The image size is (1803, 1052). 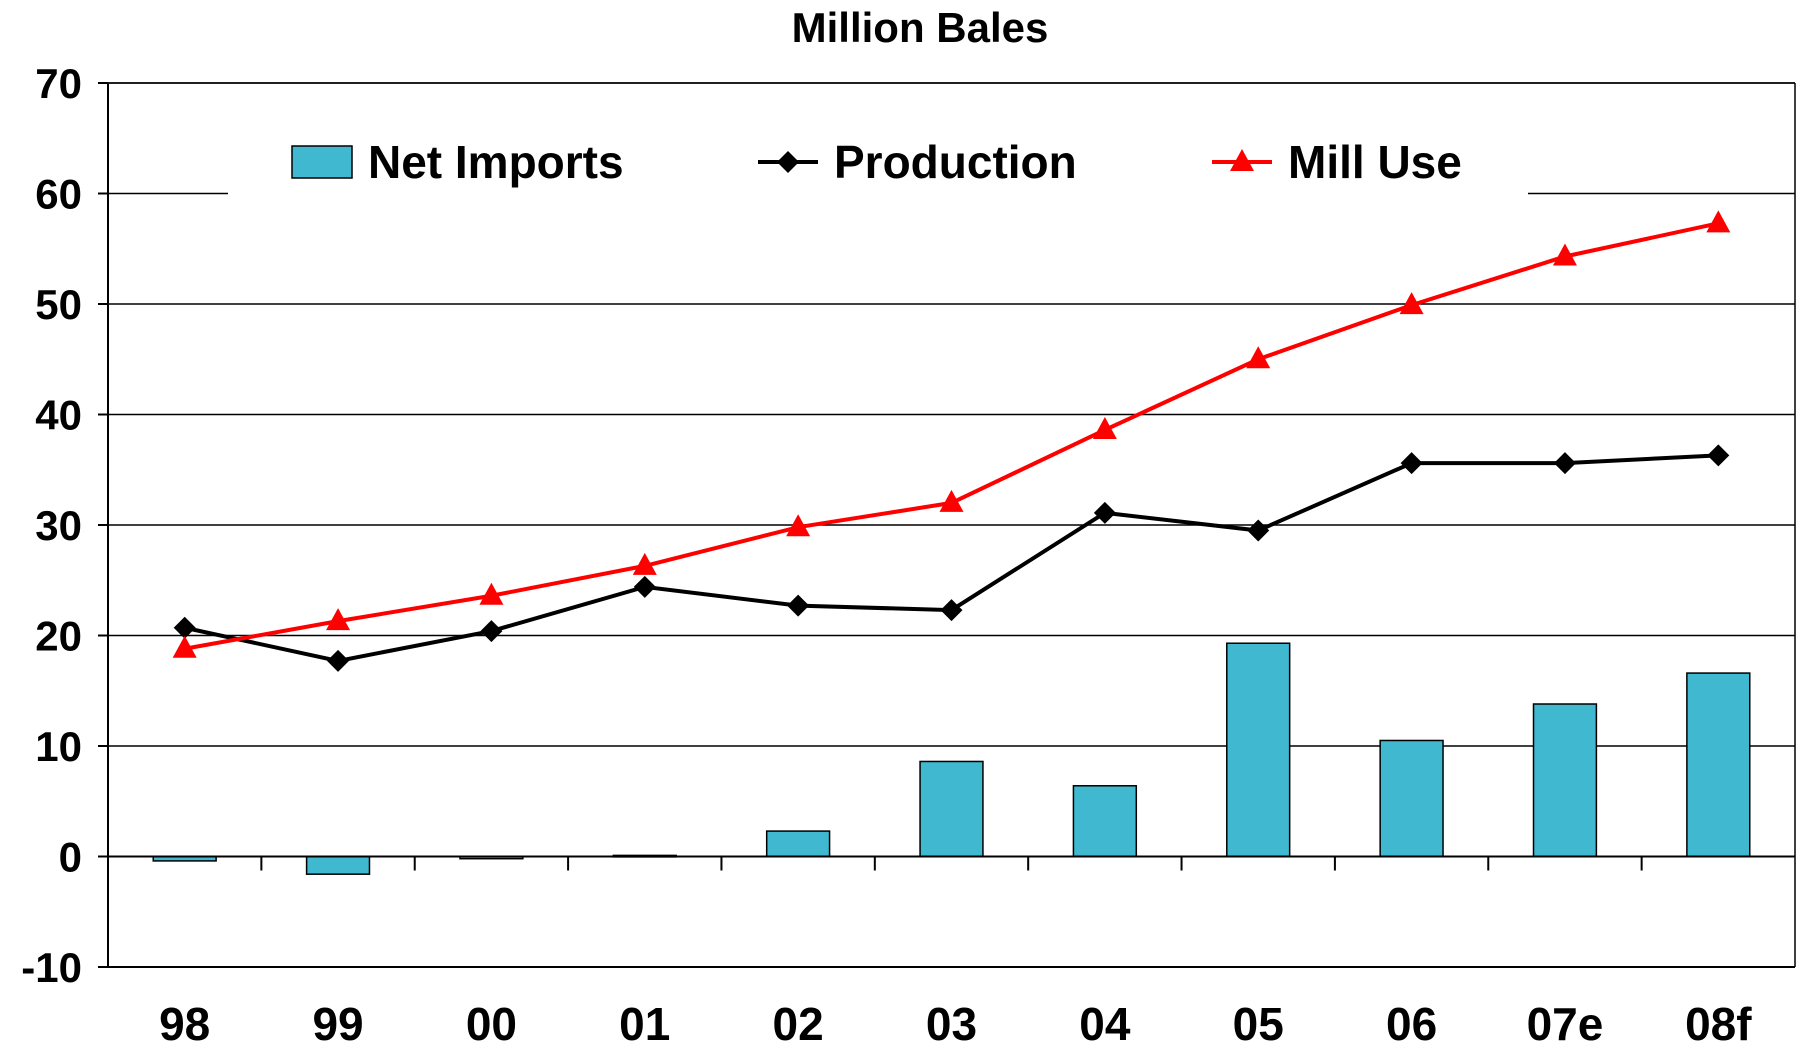 I want to click on ytick-label-40: 40, so click(x=58, y=415).